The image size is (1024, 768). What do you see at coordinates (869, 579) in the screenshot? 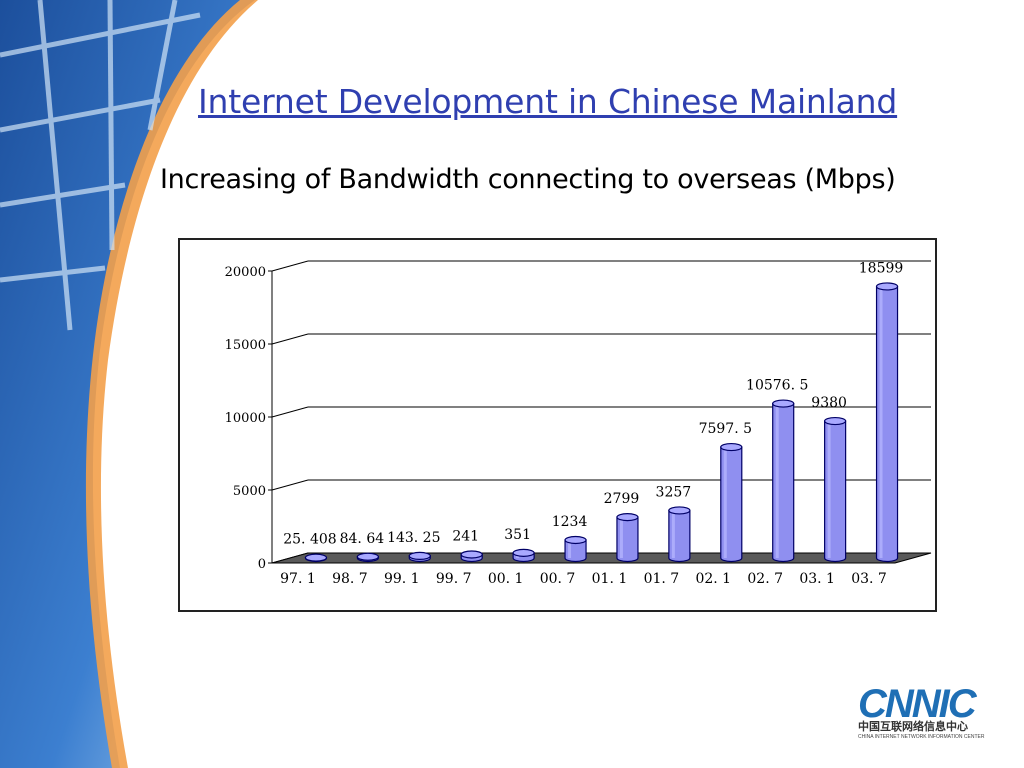
I see `x-tick-label: 03. 7` at bounding box center [869, 579].